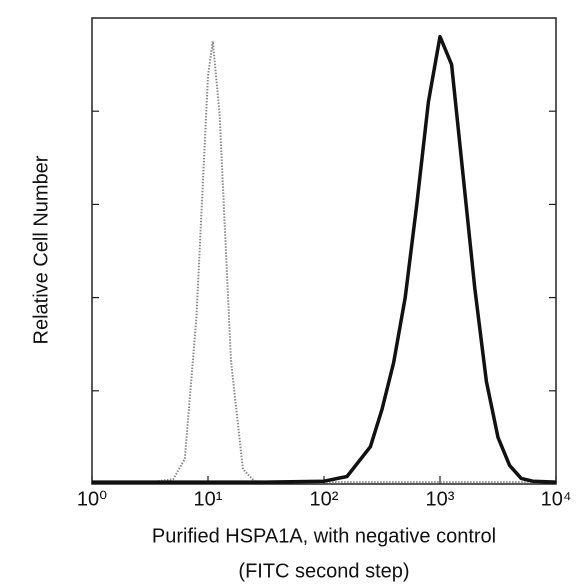  What do you see at coordinates (440, 499) in the screenshot?
I see `x-tick-label: 10³` at bounding box center [440, 499].